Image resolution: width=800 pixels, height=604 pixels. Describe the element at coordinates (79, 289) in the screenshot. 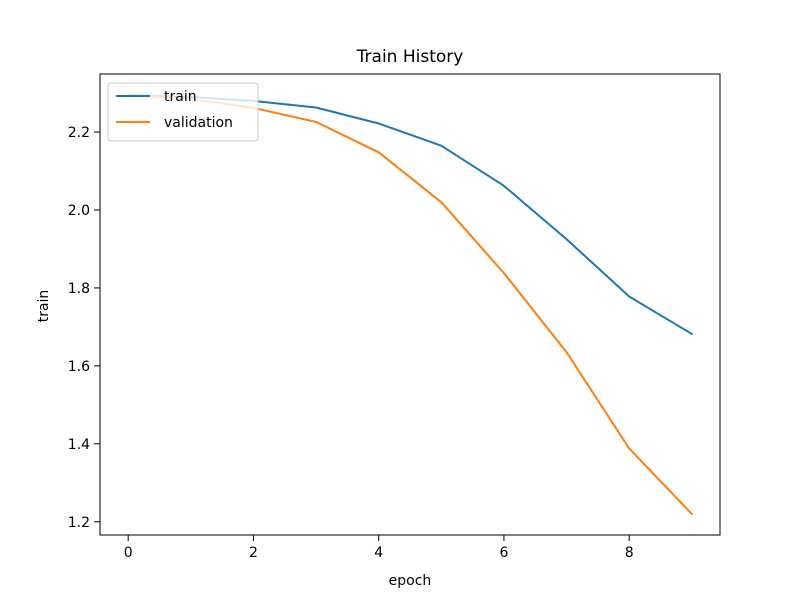

I see `y-tick-label-3: 1.8` at that location.